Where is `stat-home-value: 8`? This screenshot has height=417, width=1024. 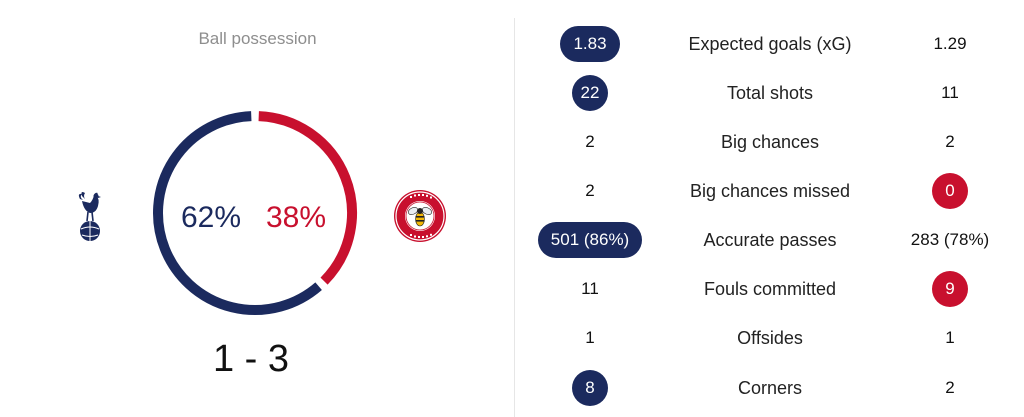
stat-home-value: 8 is located at coordinates (590, 388).